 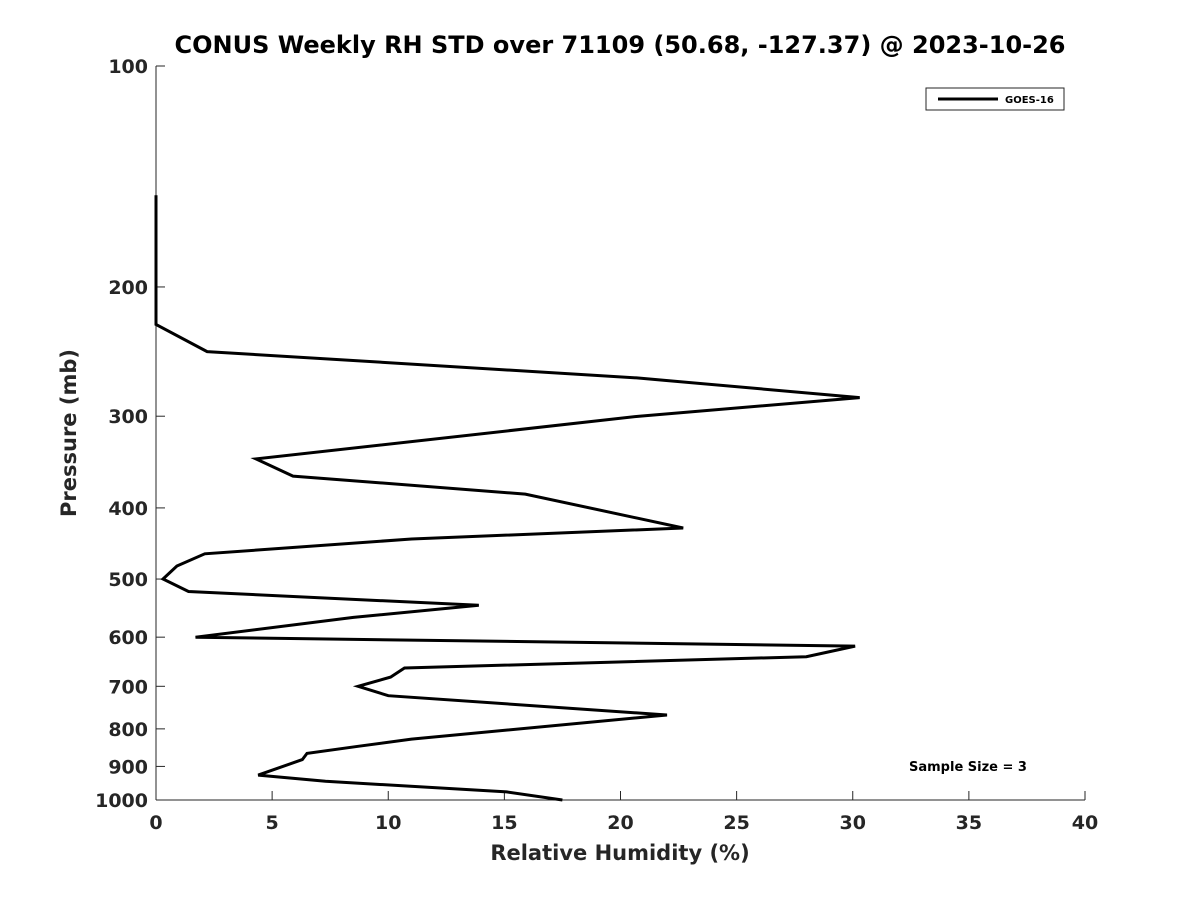 I want to click on x-axis-label: Relative Humidity (%), so click(x=619, y=853).